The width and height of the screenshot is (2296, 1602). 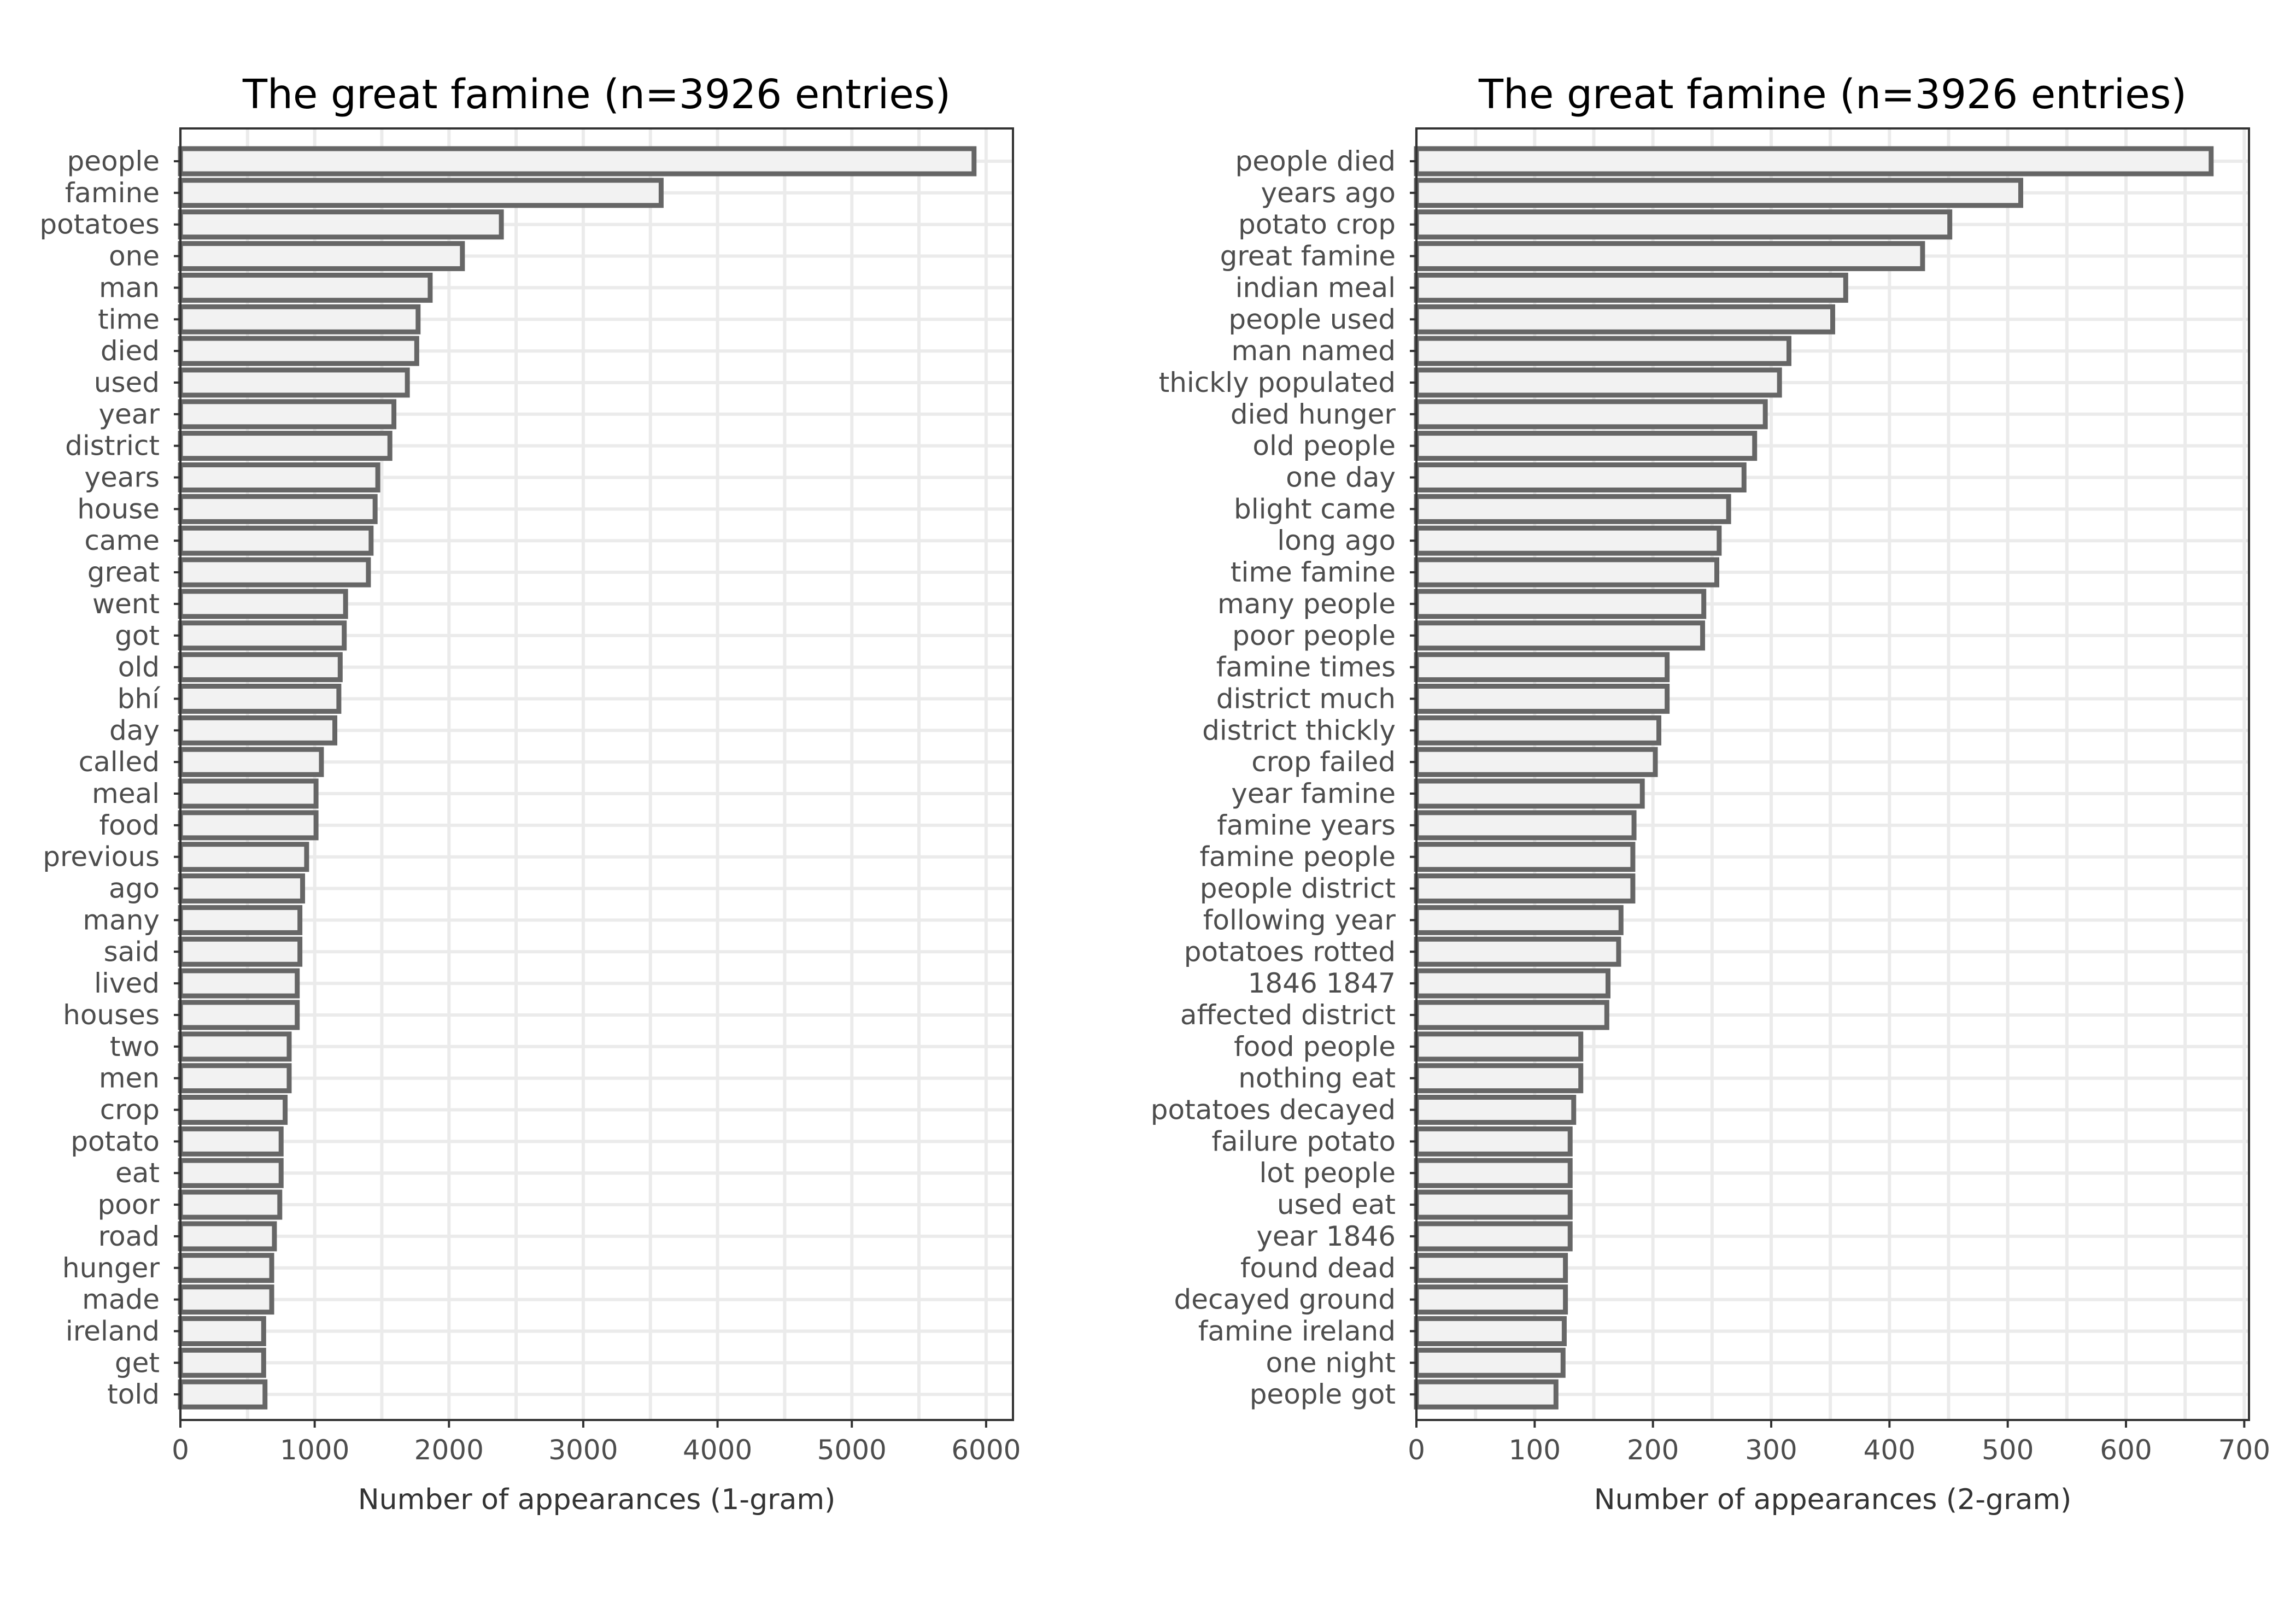 I want to click on bigram-category-label: food people, so click(x=1315, y=1047).